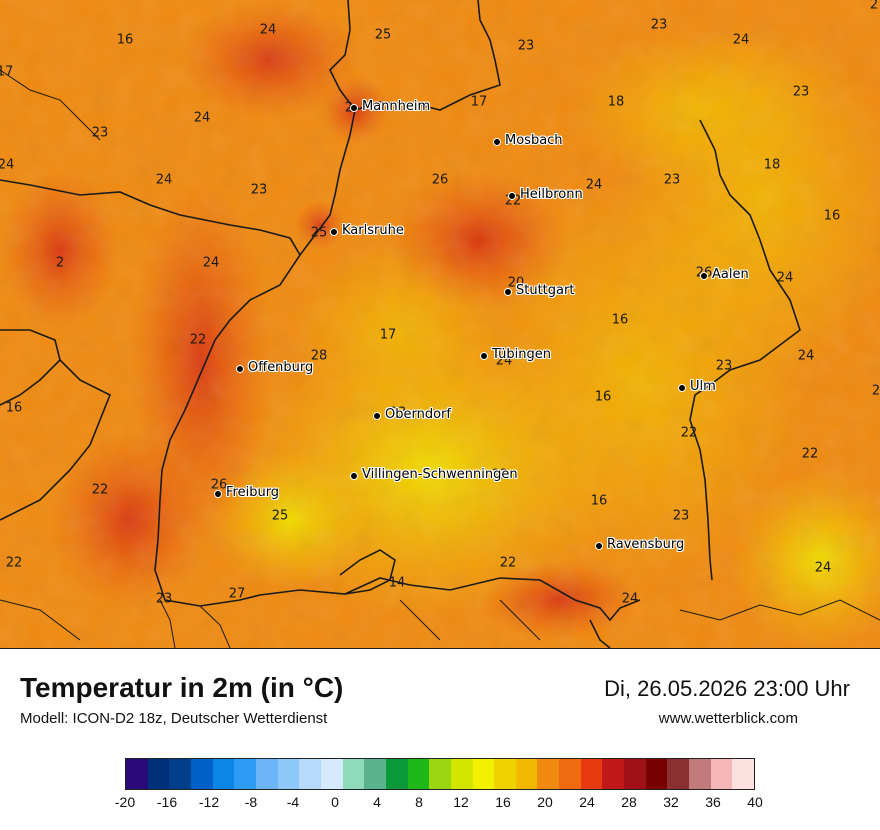 The width and height of the screenshot is (880, 830). I want to click on city-label: Karlsruhe, so click(373, 230).